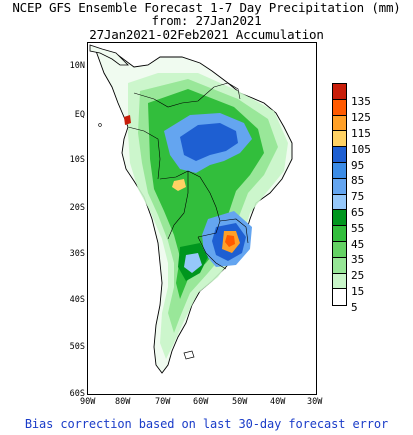 Image resolution: width=413 pixels, height=435 pixels. I want to click on lon-label-90w: 90W, so click(88, 402).